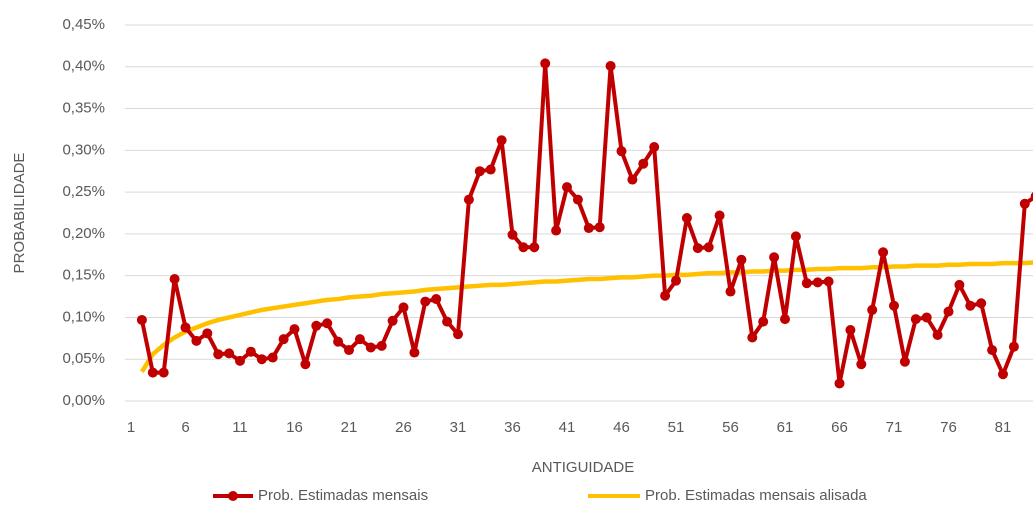 Image resolution: width=1033 pixels, height=510 pixels. What do you see at coordinates (294, 427) in the screenshot?
I see `x-tick-label: 16` at bounding box center [294, 427].